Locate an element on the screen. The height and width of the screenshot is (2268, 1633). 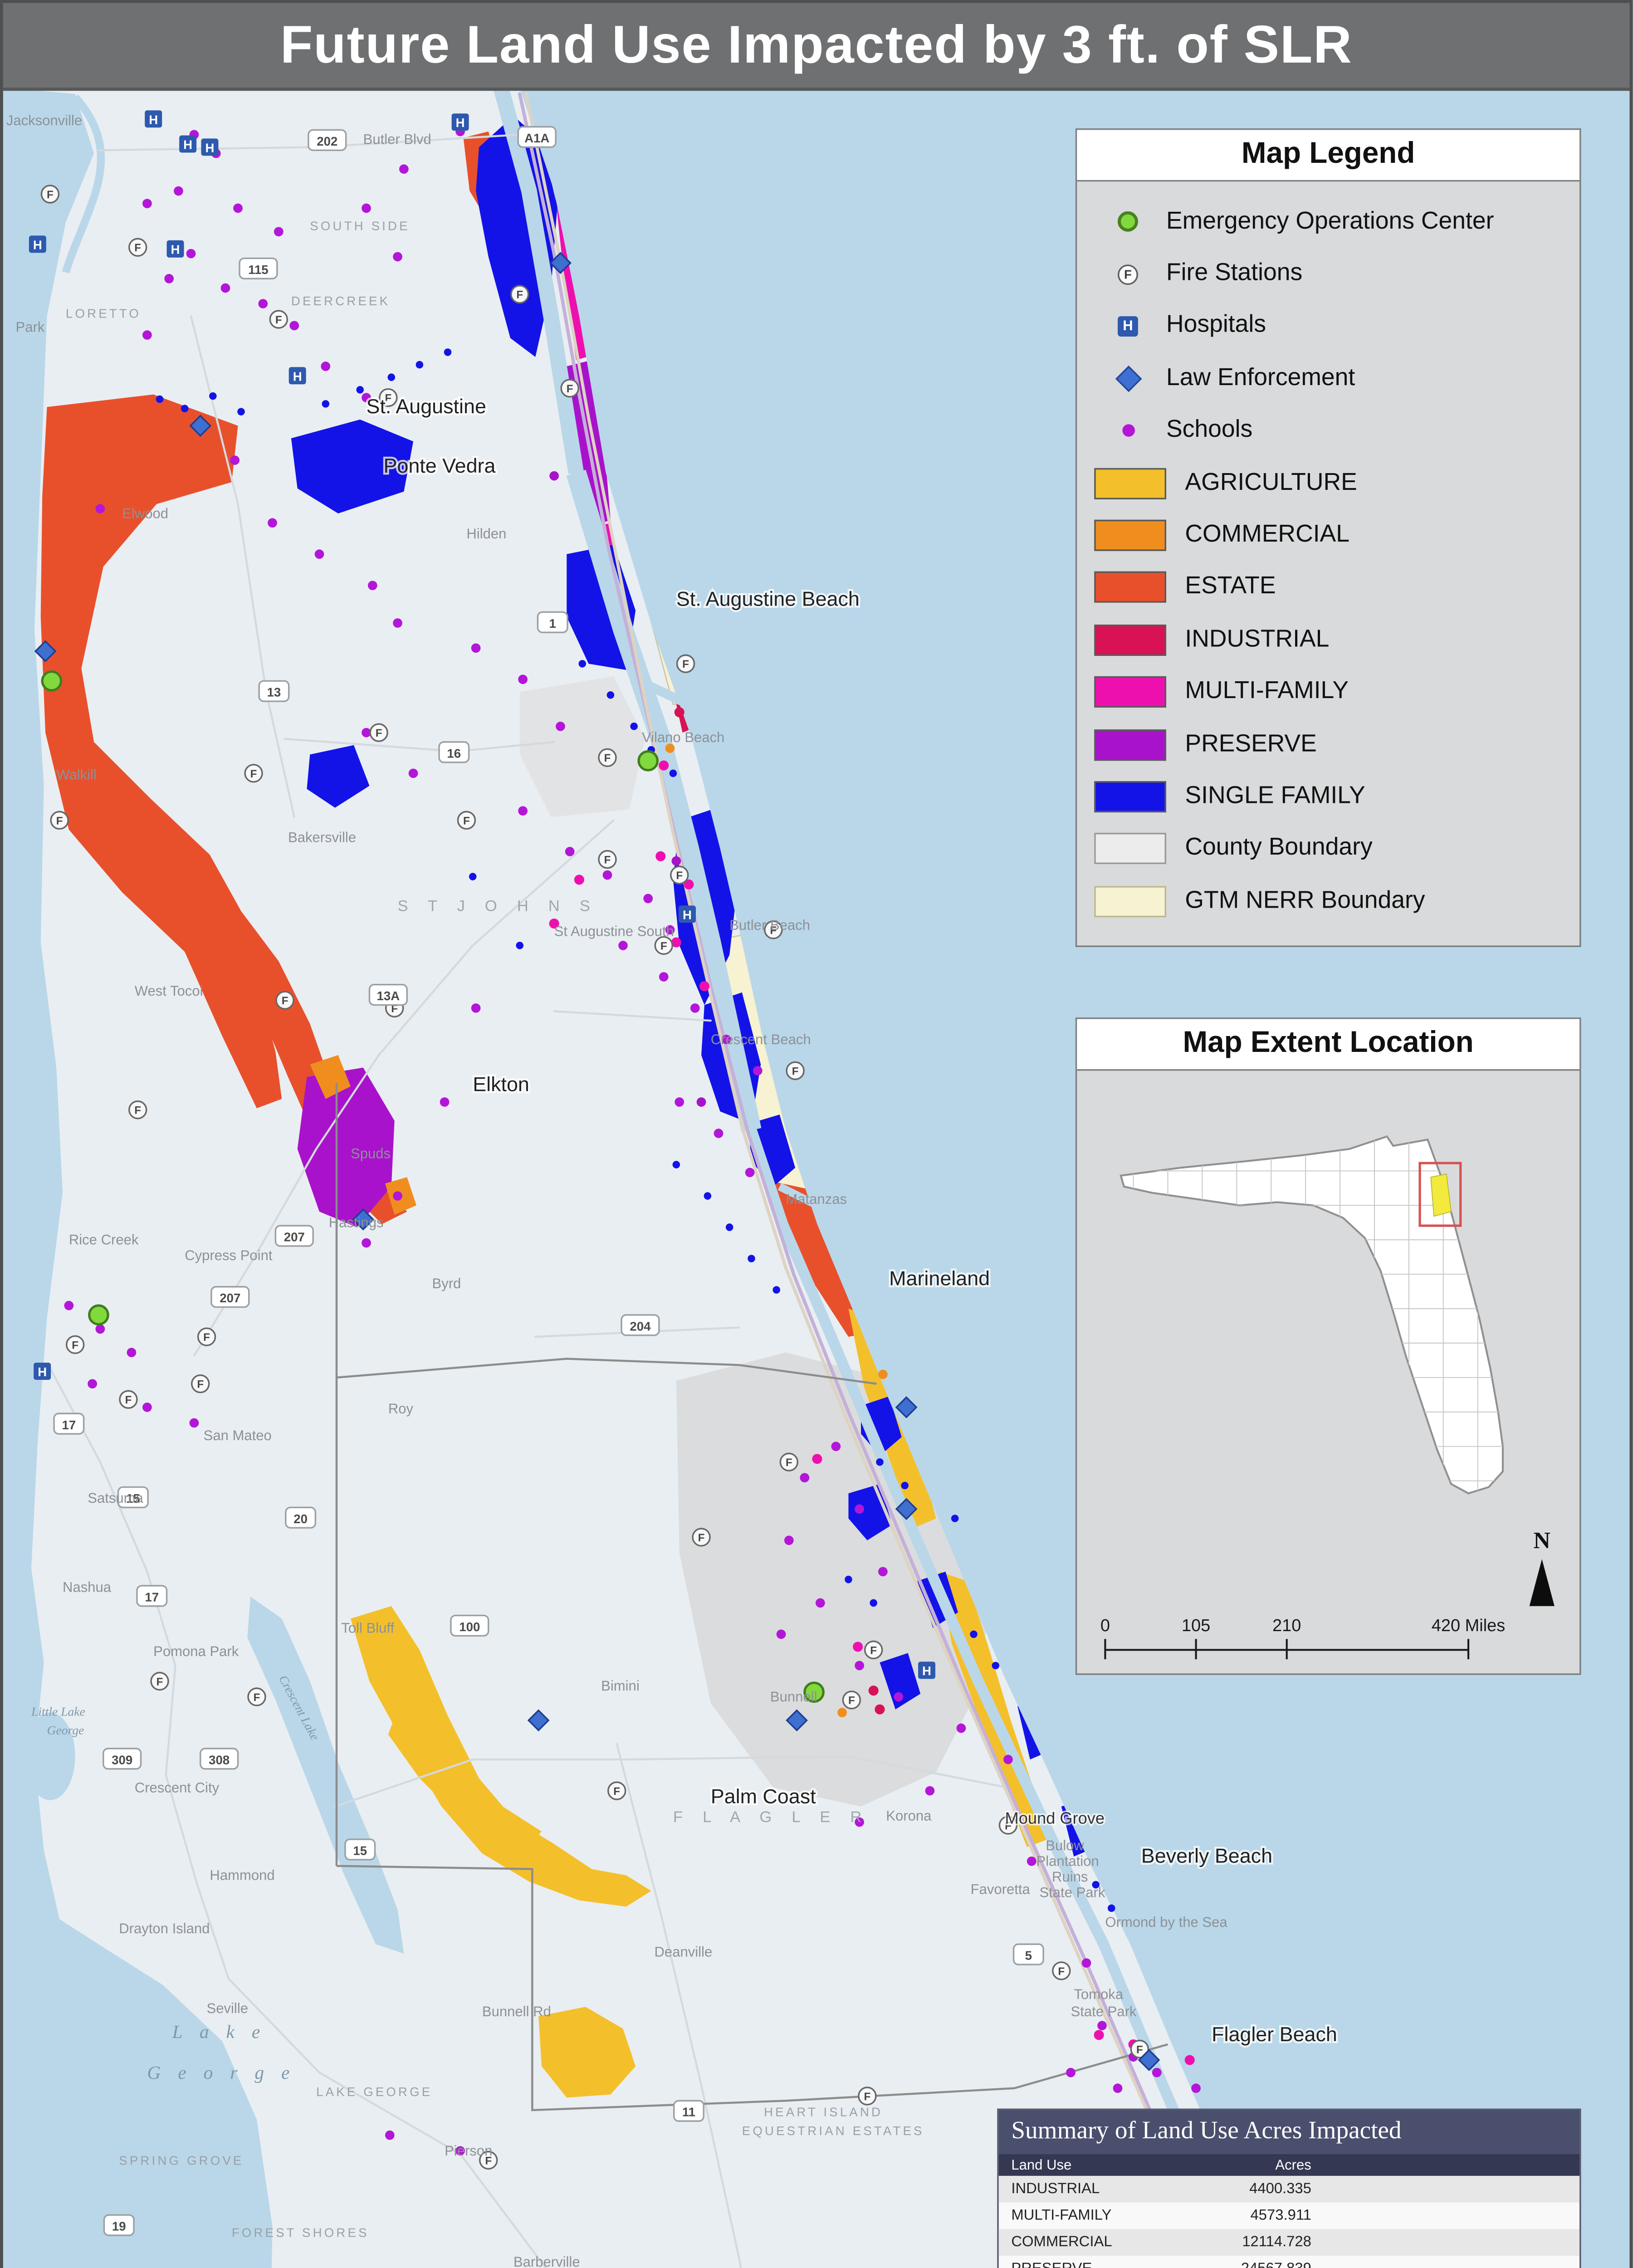
extent-rectangle is located at coordinates (1440, 1195).